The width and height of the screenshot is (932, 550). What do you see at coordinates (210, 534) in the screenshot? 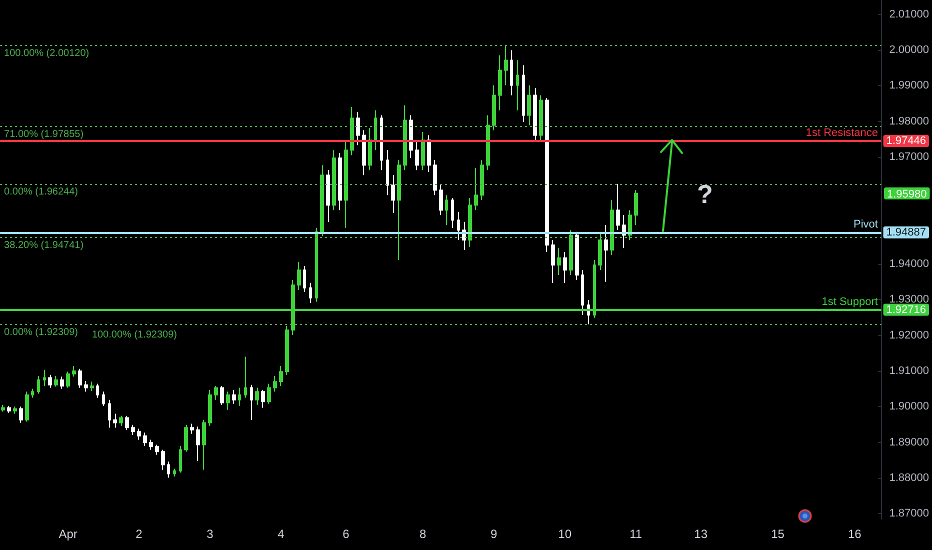
I see `x-tick-label: 3` at bounding box center [210, 534].